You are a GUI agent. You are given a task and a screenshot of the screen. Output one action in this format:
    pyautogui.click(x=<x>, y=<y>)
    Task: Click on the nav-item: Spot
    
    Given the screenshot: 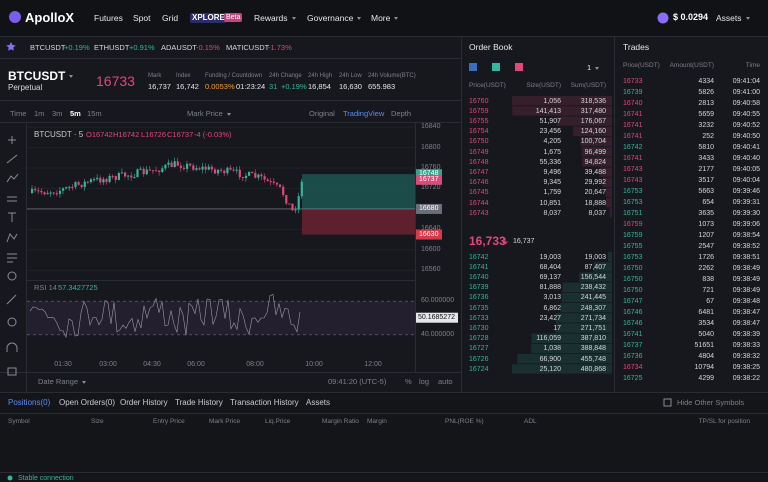 What is the action you would take?
    pyautogui.click(x=142, y=18)
    